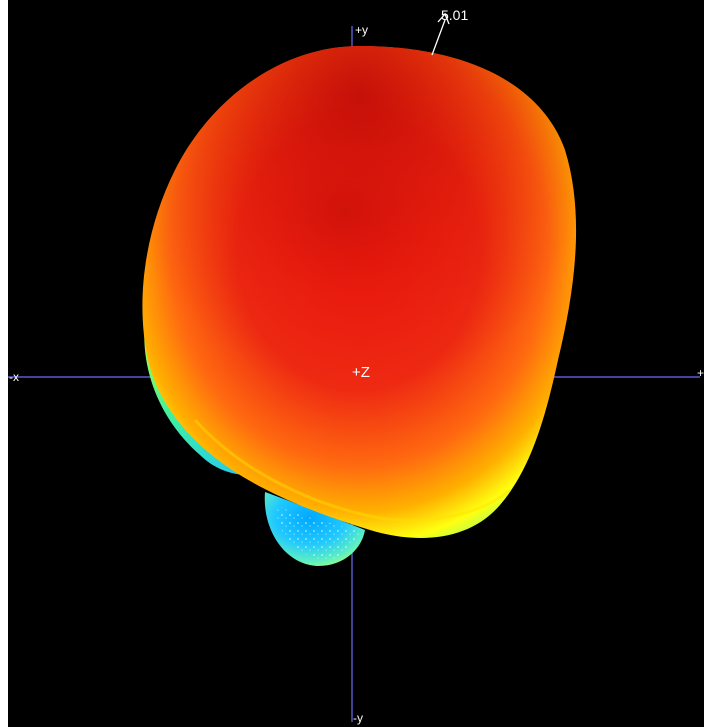 The image size is (706, 727). I want to click on max-gain-label: 5.01, so click(454, 15).